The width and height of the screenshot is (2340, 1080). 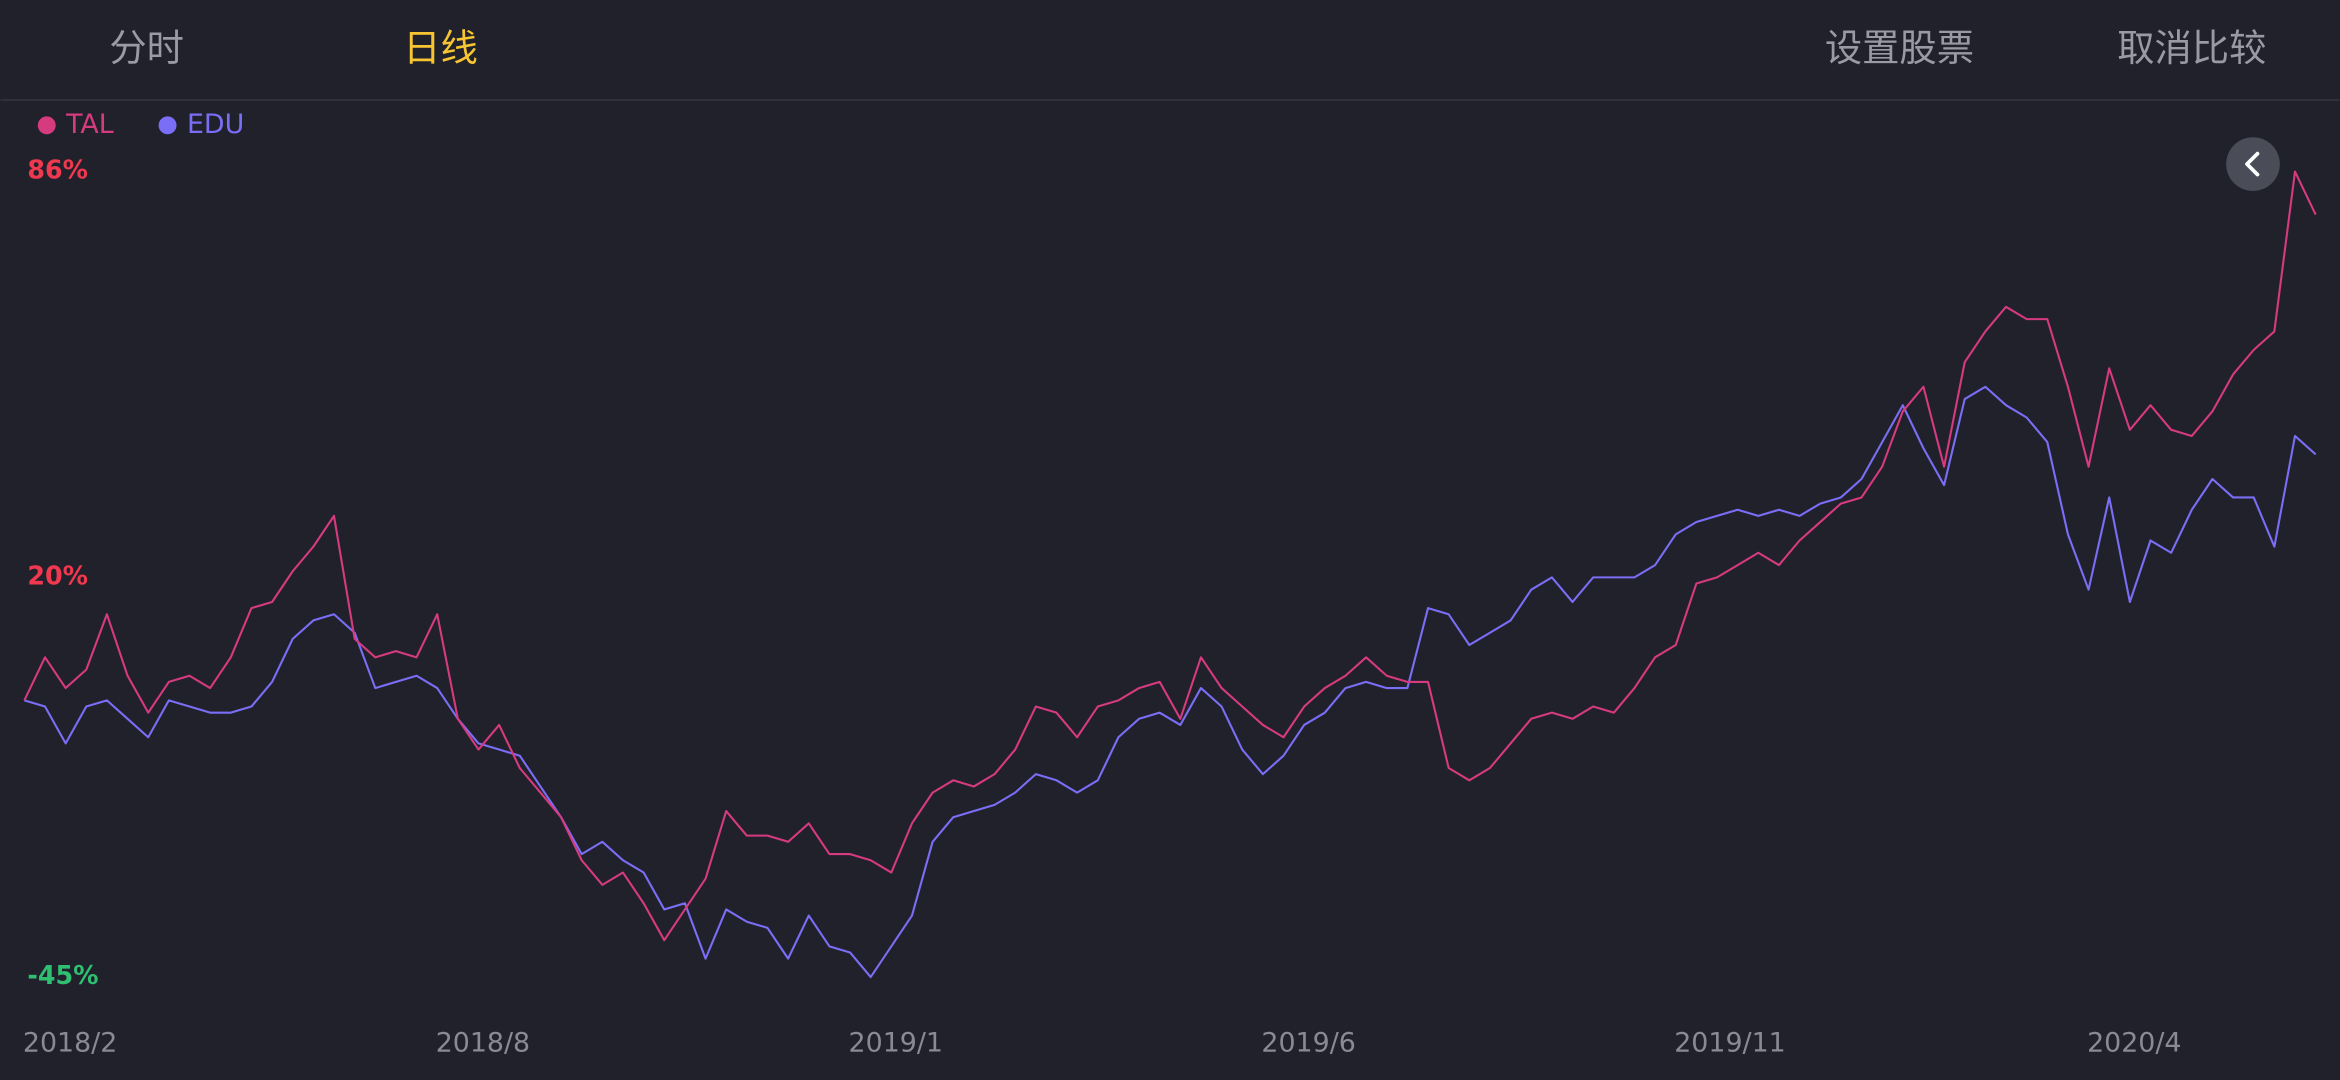 What do you see at coordinates (62, 975) in the screenshot?
I see `y-tick-label: -45%` at bounding box center [62, 975].